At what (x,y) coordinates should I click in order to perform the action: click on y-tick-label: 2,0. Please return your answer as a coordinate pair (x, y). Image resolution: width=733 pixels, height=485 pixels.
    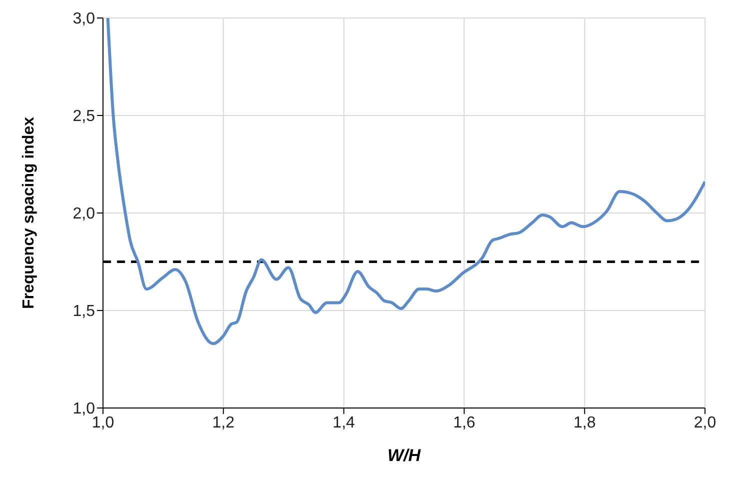
    Looking at the image, I should click on (84, 214).